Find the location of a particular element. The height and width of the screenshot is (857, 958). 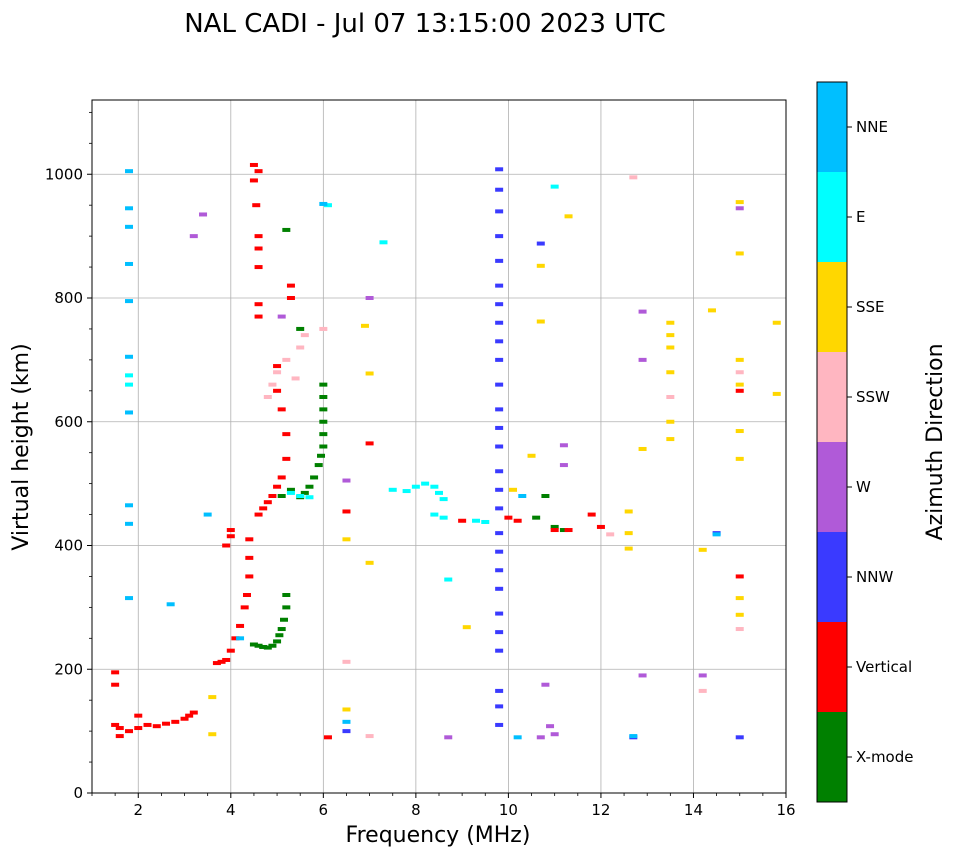

y-axis-ticks: 0 200 400 600 800 1000 is located at coordinates (68, 456).